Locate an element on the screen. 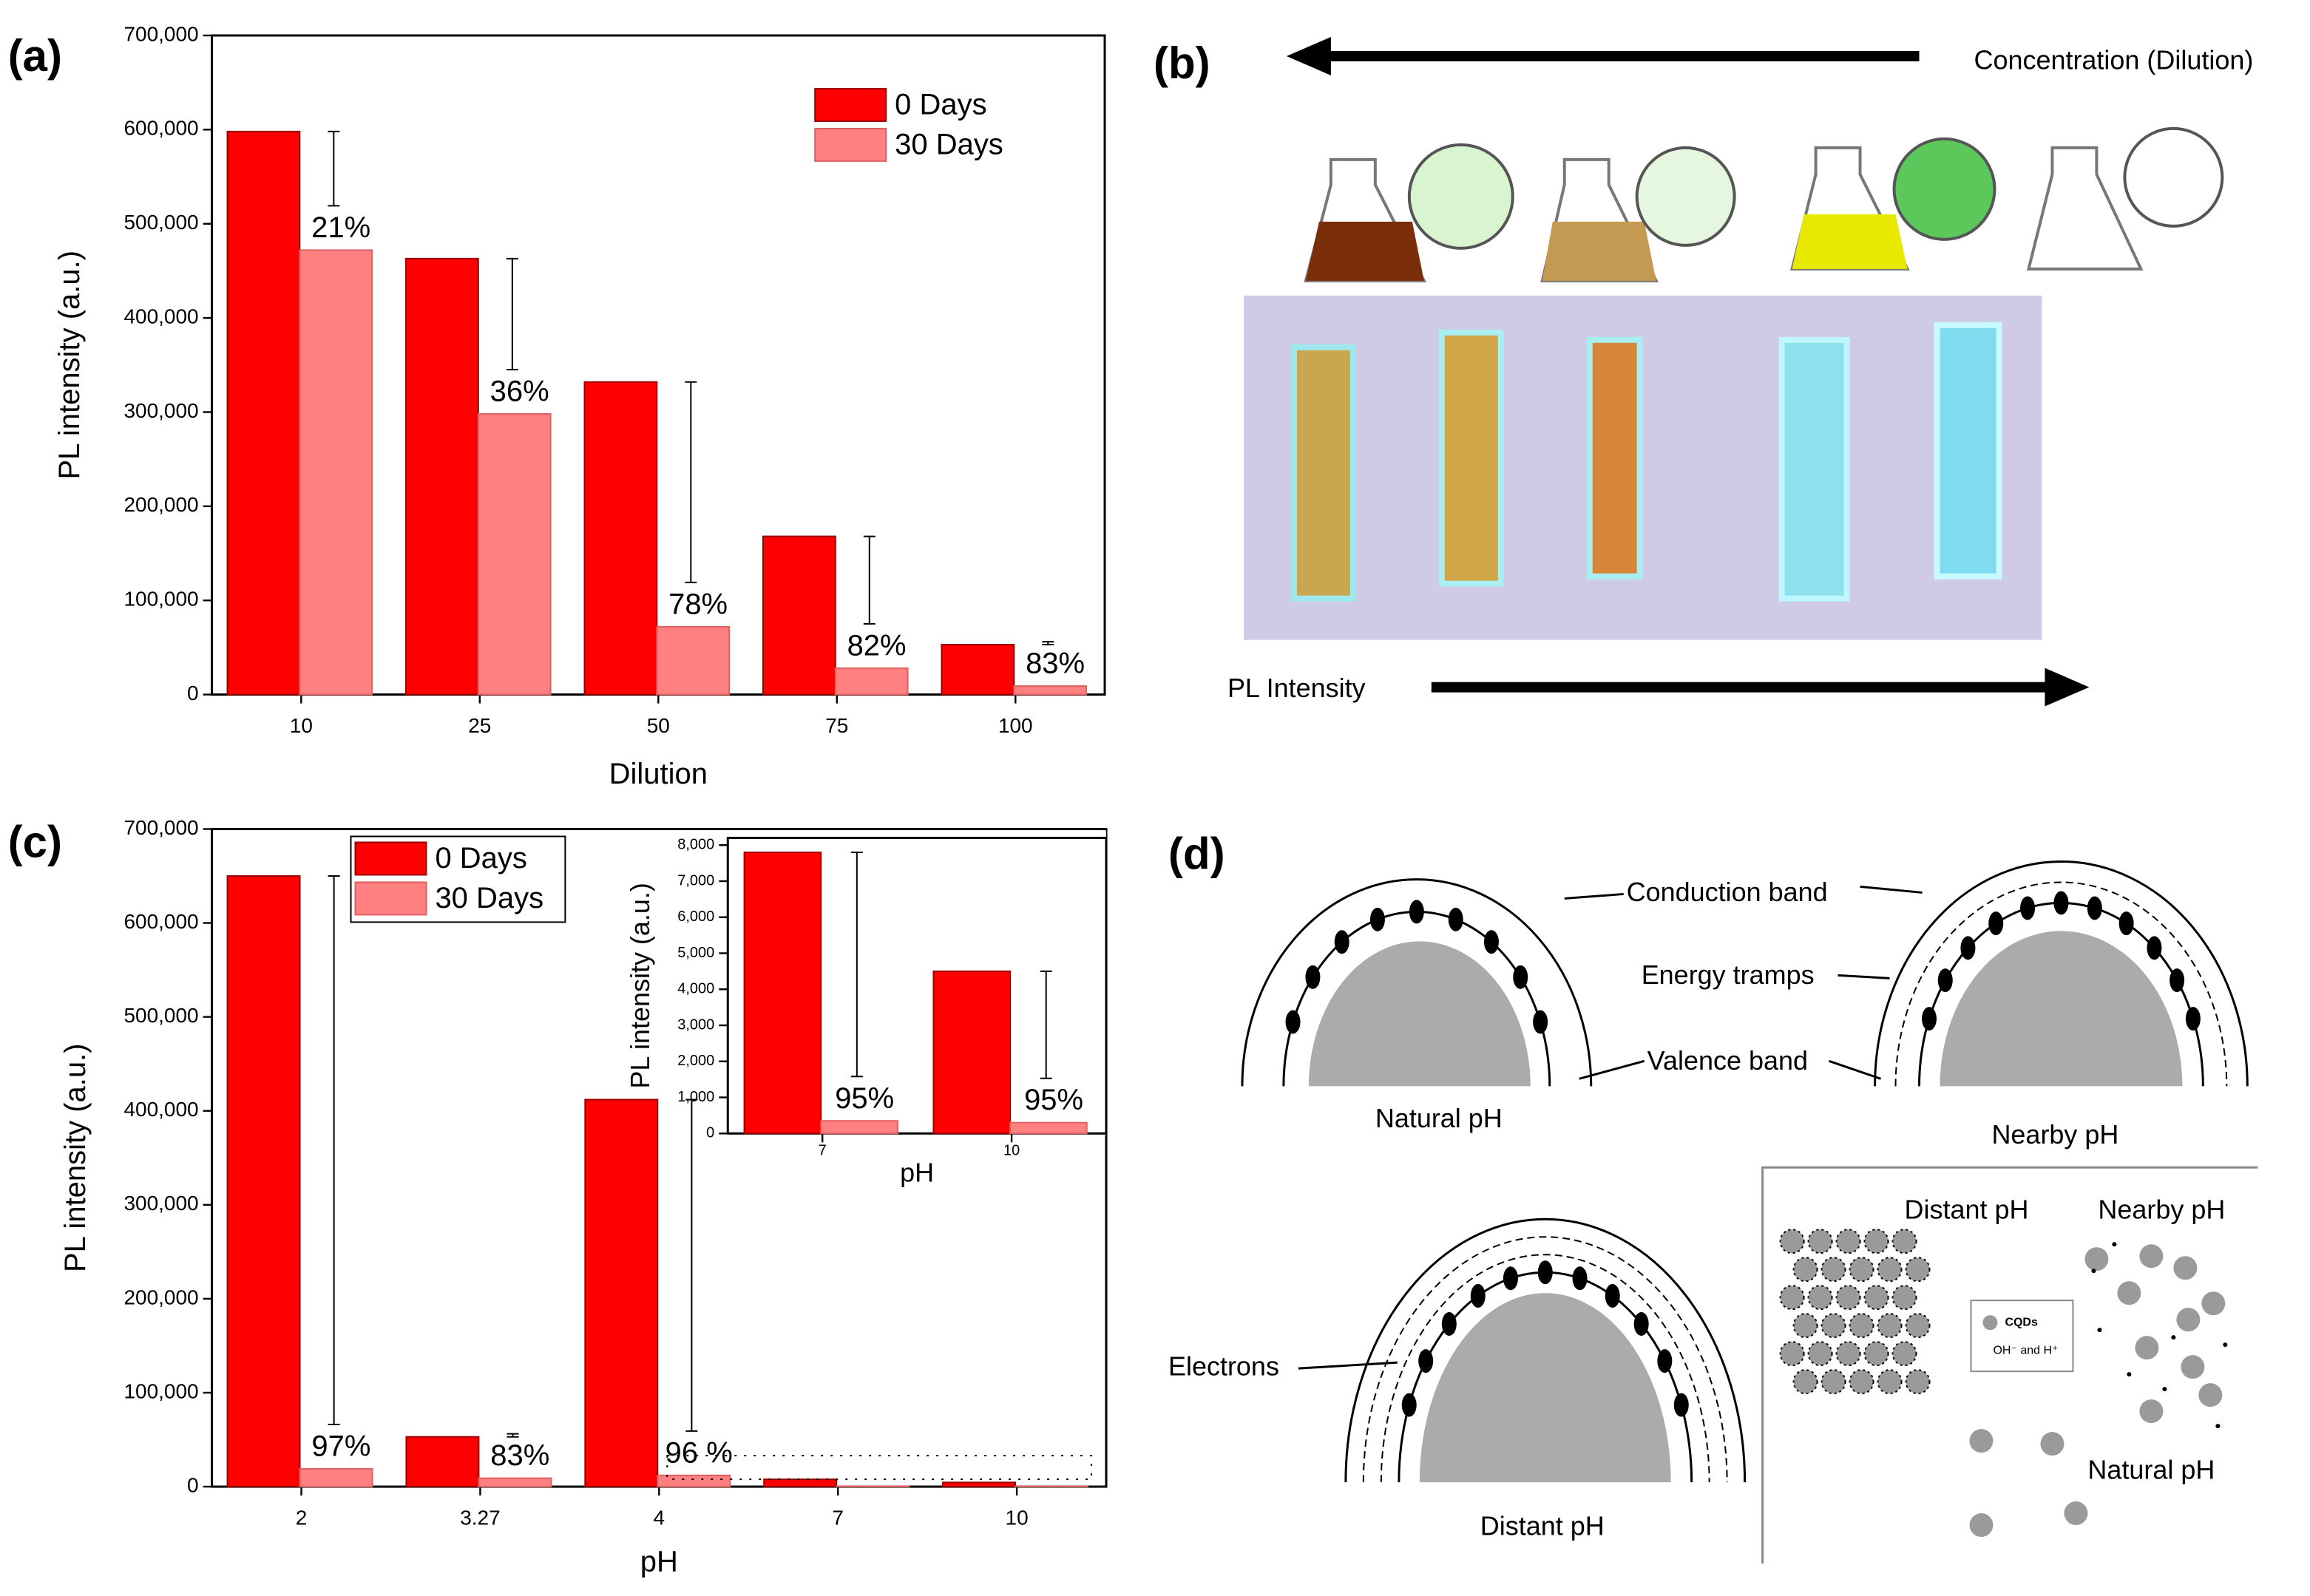 The image size is (2310, 1596). x-tick-label: 3.27 is located at coordinates (480, 1518).